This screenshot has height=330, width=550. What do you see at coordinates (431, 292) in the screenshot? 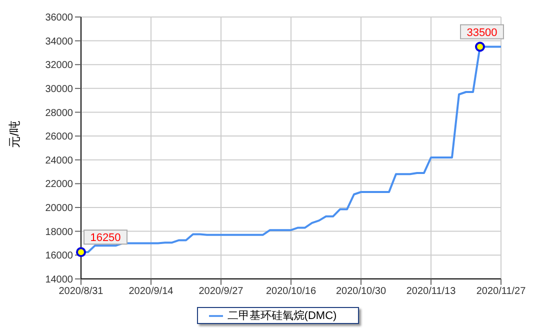
I see `x-tick-label: 2020/11/13` at bounding box center [431, 292].